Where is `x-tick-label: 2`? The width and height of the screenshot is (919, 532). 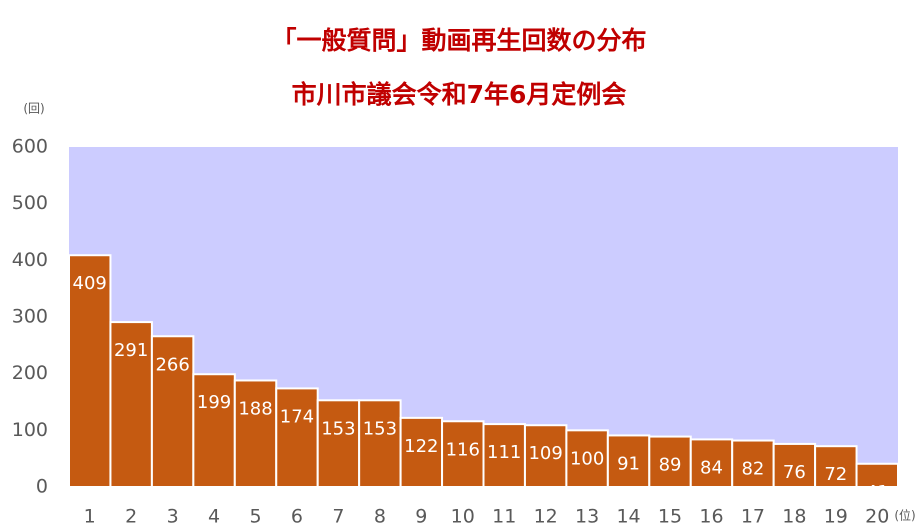 x-tick-label: 2 is located at coordinates (131, 517).